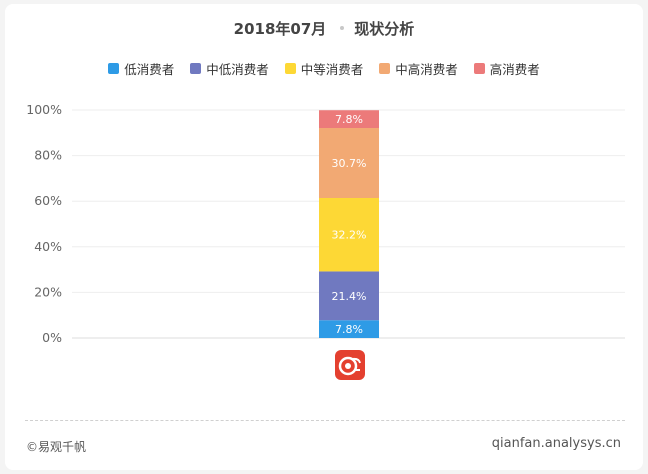 This screenshot has height=474, width=648. What do you see at coordinates (280, 29) in the screenshot?
I see `title-date: 2018年07月` at bounding box center [280, 29].